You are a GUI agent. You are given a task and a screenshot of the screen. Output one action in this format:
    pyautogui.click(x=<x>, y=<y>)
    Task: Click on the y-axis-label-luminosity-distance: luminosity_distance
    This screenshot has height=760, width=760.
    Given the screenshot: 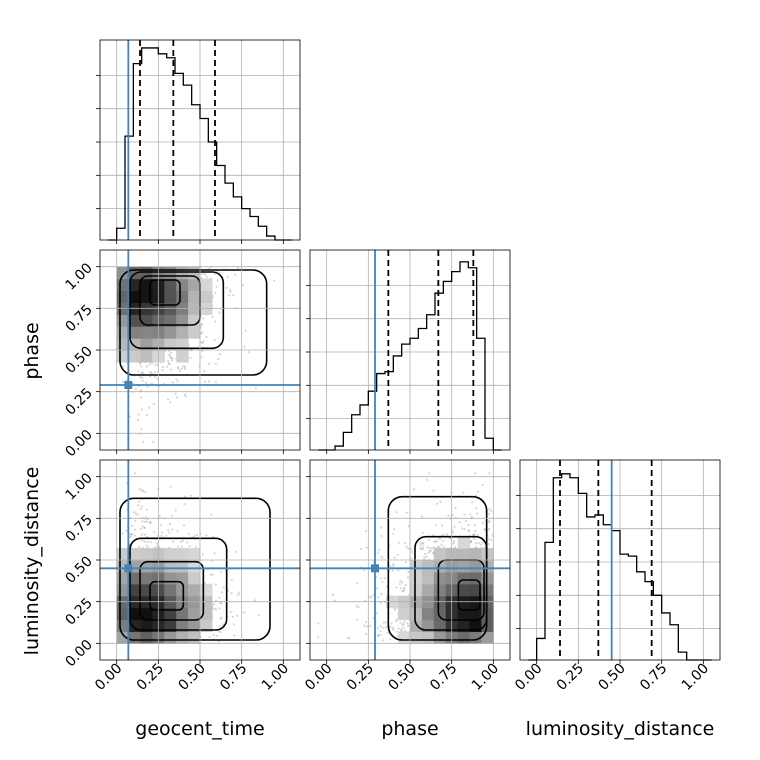 What is the action you would take?
    pyautogui.click(x=32, y=561)
    